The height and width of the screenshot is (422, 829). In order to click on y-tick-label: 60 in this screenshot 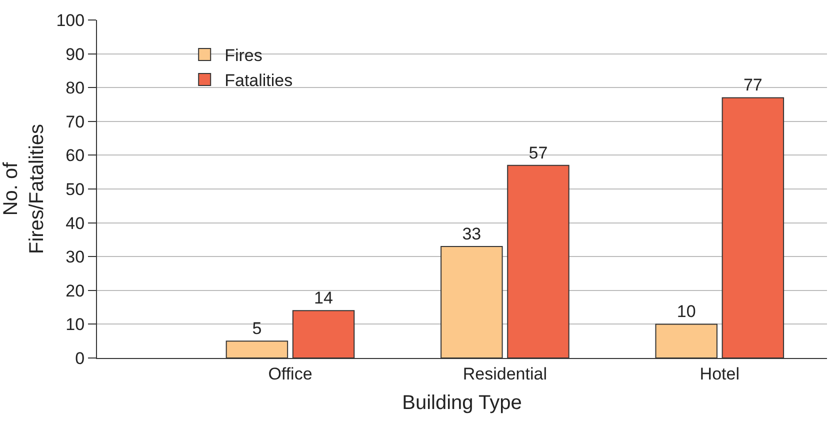, I will do `click(75, 156)`.